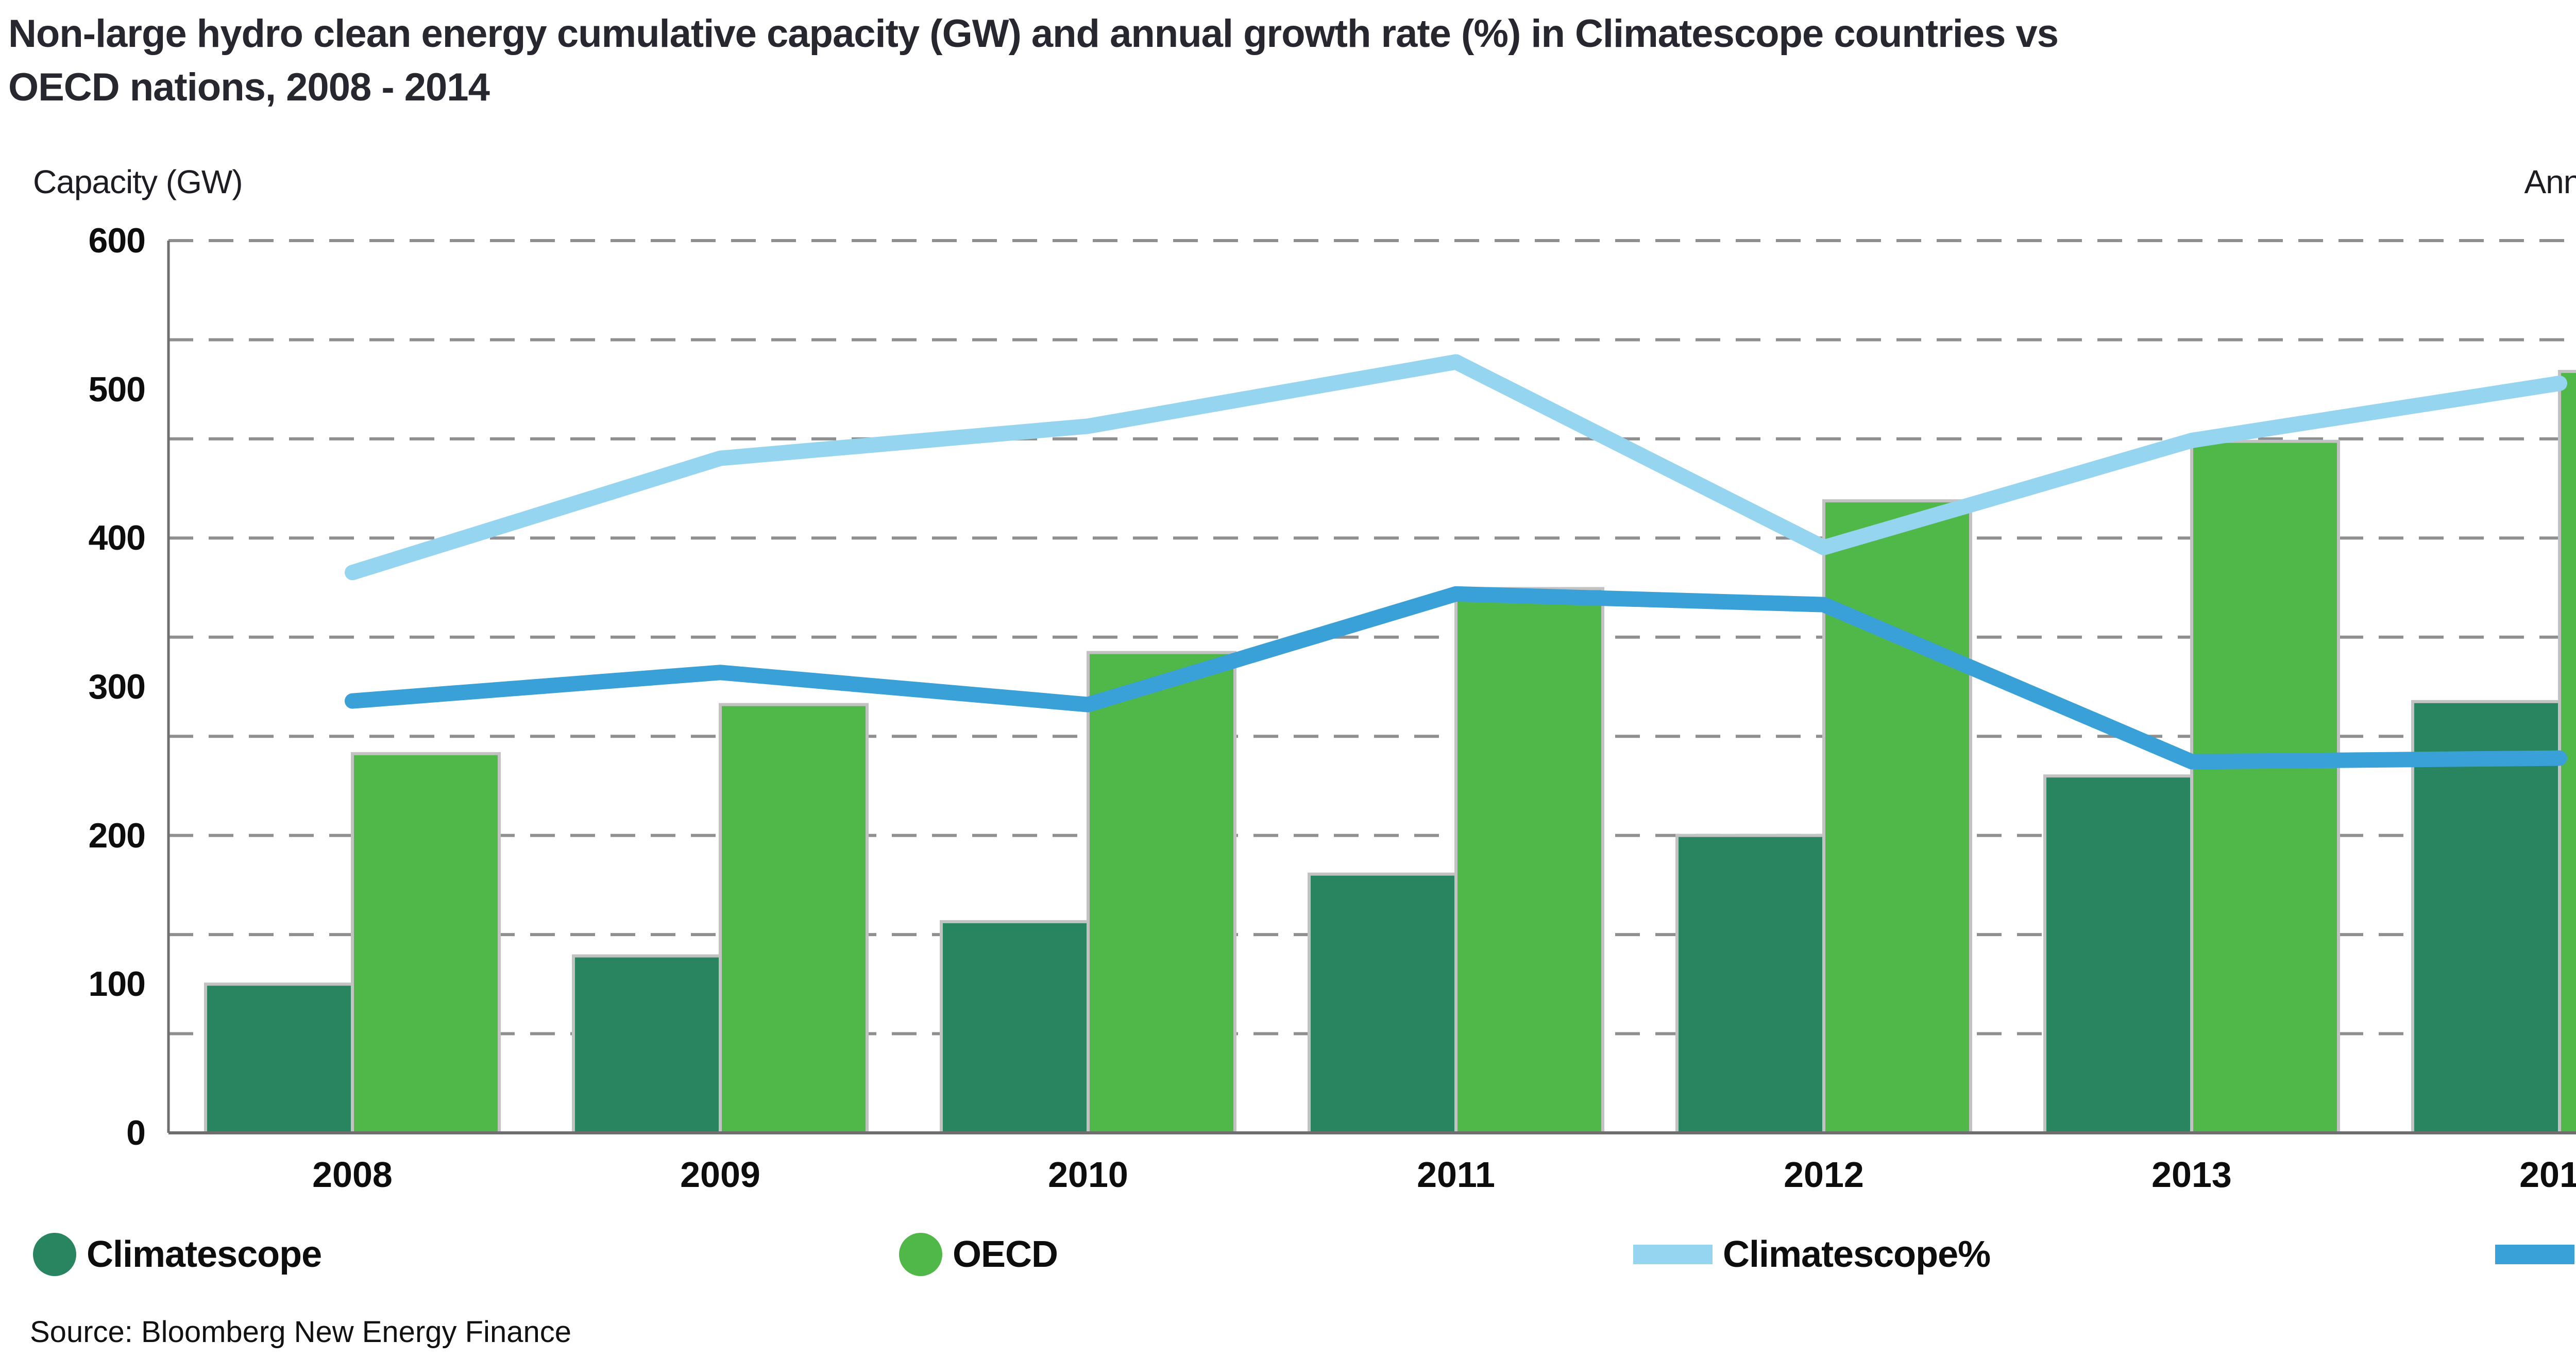 The width and height of the screenshot is (2576, 1358). Describe the element at coordinates (279, 1058) in the screenshot. I see `bar-climatescope-2008` at that location.